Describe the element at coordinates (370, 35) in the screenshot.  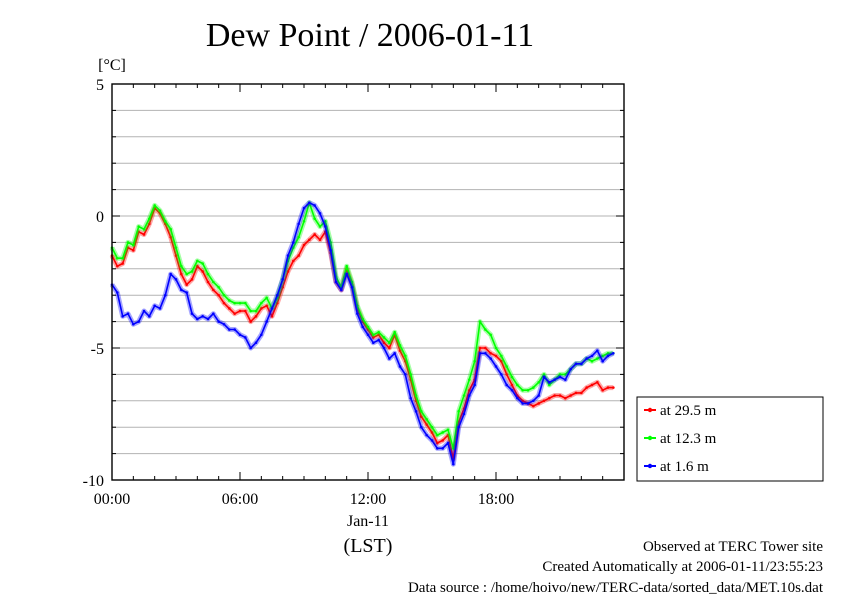
I see `chart-title: Dew Point / 2006-01-11` at that location.